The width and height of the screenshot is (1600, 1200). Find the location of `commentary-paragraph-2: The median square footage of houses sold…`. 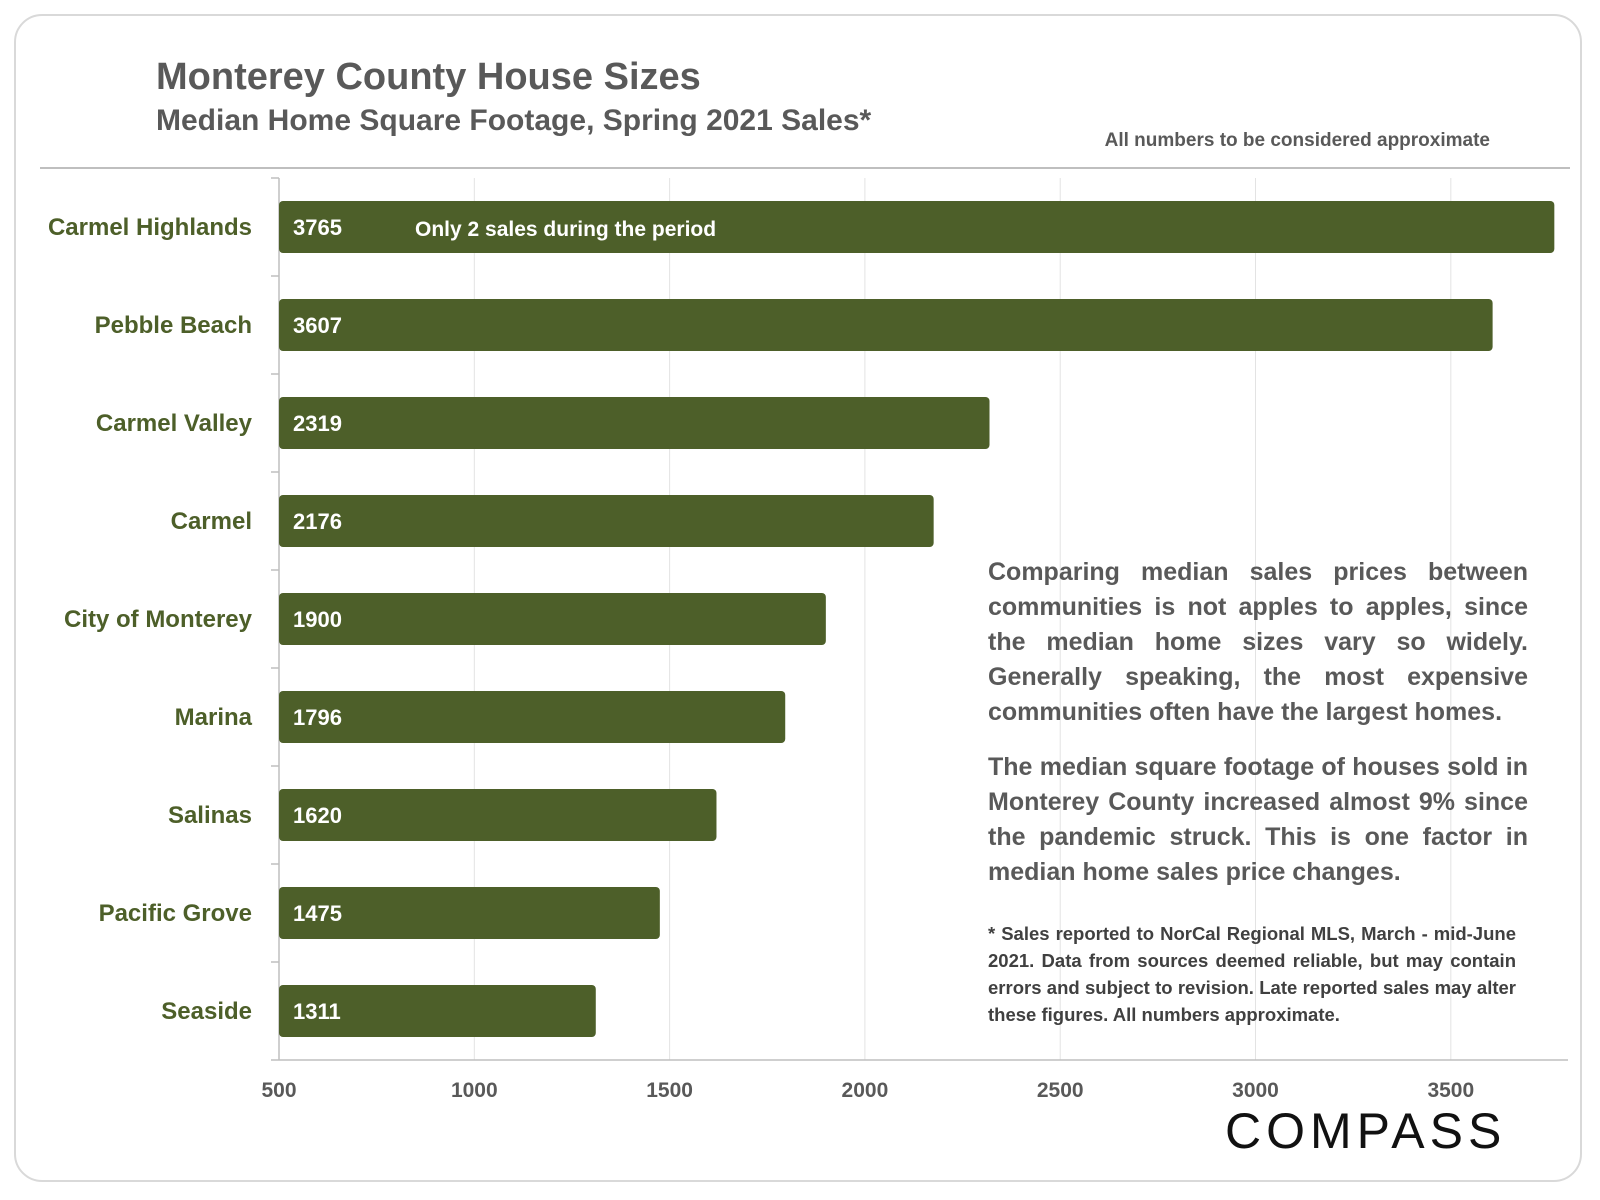

commentary-paragraph-2: The median square footage of houses sold… is located at coordinates (1258, 819).